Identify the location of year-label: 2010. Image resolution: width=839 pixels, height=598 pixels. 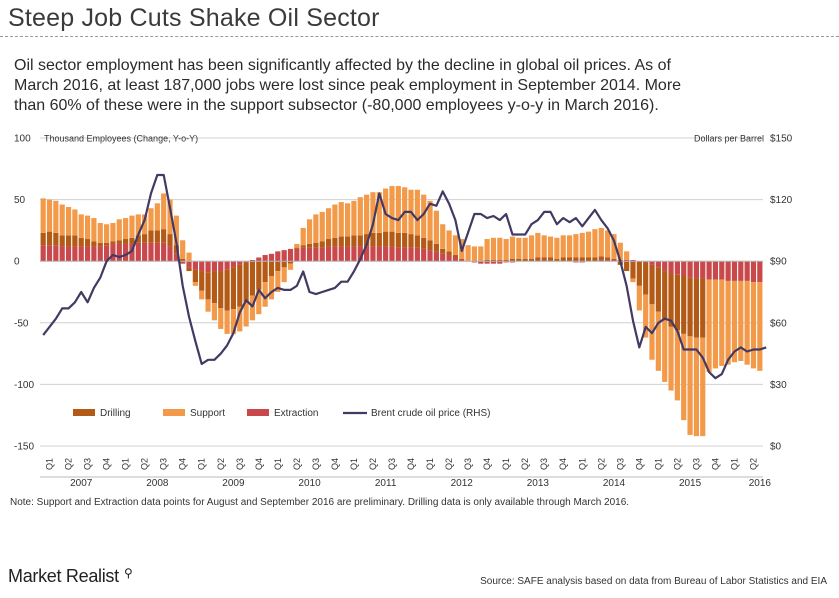
(309, 483).